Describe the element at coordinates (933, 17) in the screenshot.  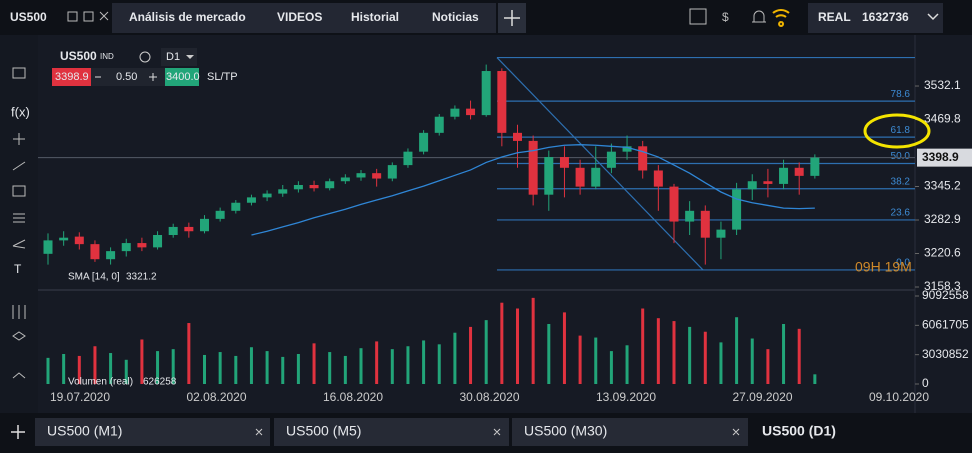
I see `chevron` at that location.